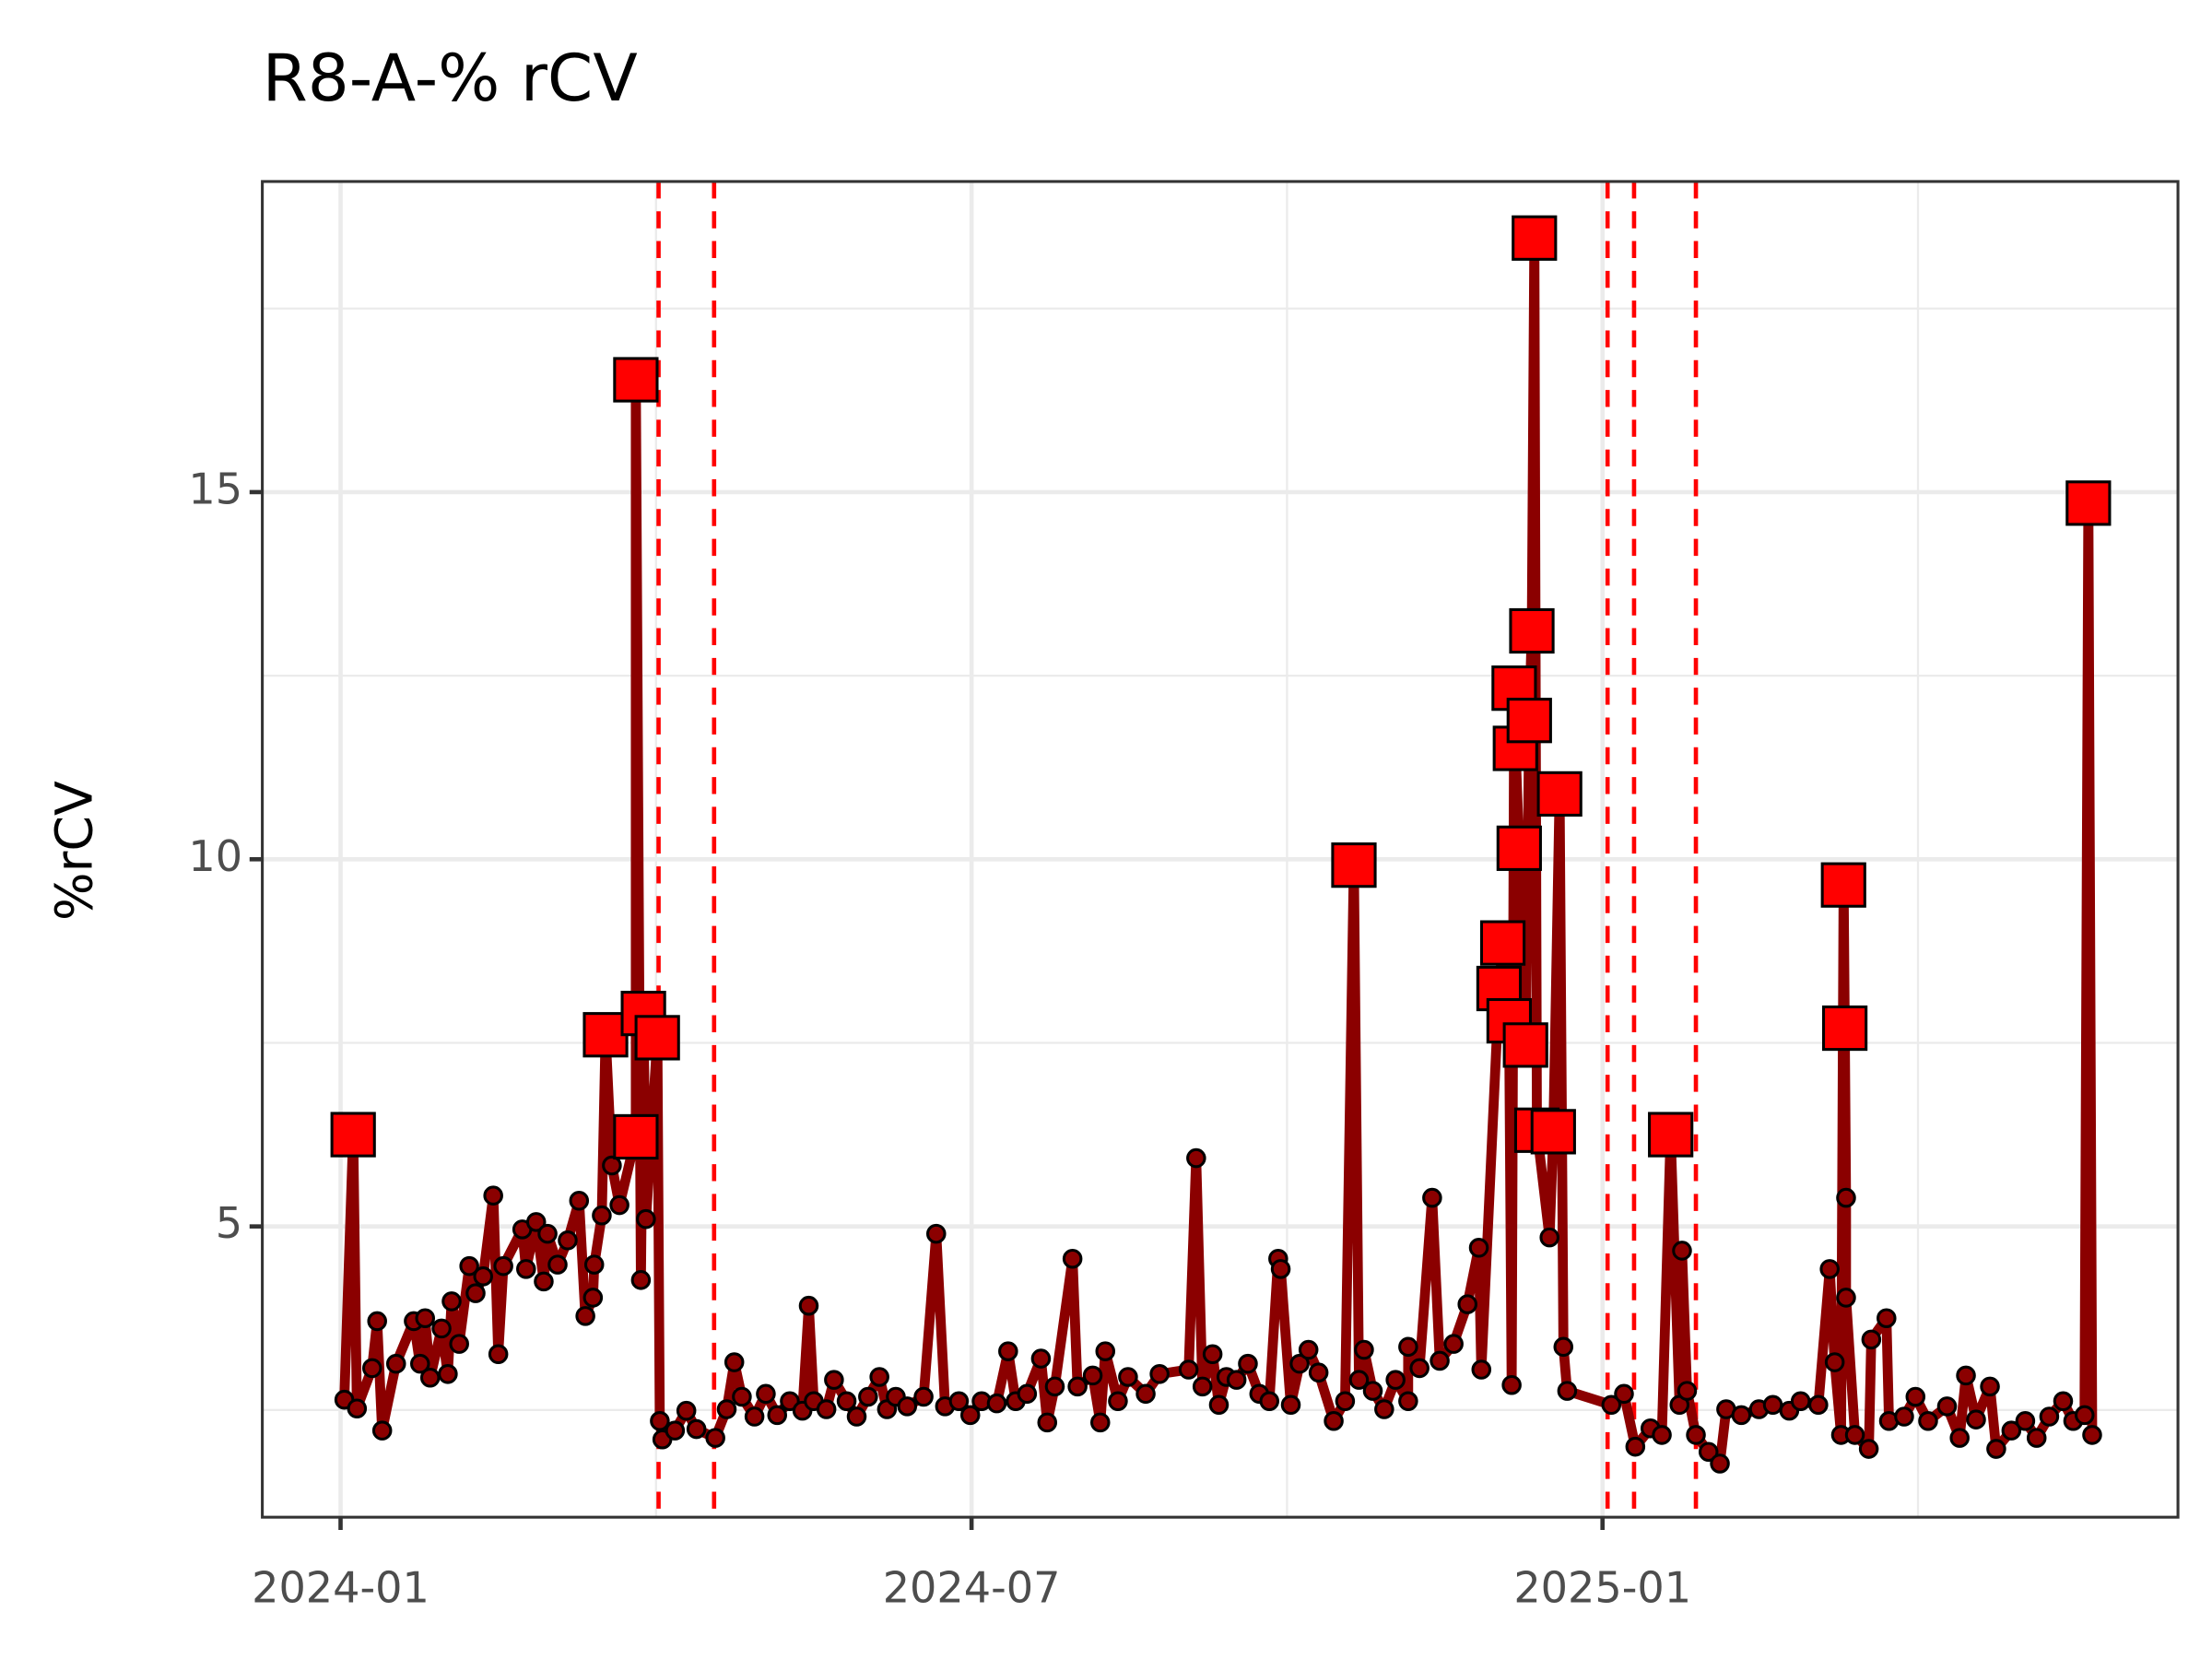 The height and width of the screenshot is (1659, 2212). I want to click on y-tick-label: 10, so click(215, 856).